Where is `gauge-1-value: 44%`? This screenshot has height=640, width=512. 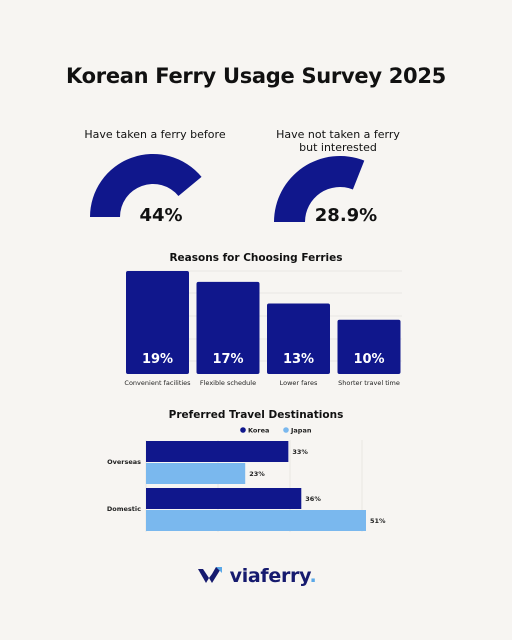 gauge-1-value: 44% is located at coordinates (161, 215).